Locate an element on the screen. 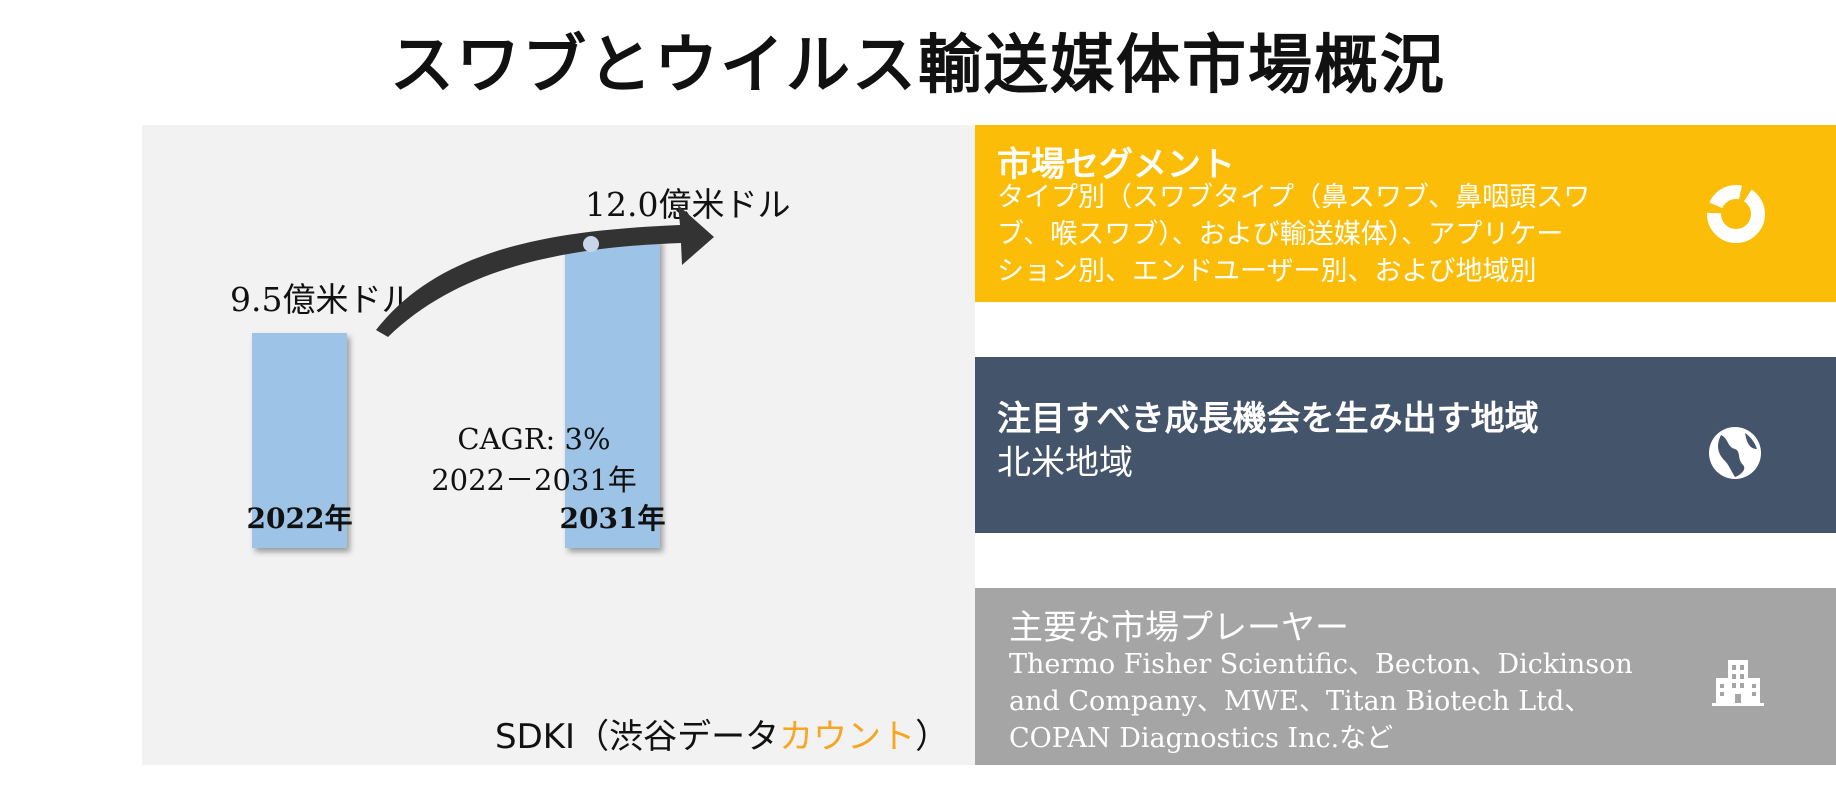  cagr-period: 2022－2031年 is located at coordinates (534, 480).